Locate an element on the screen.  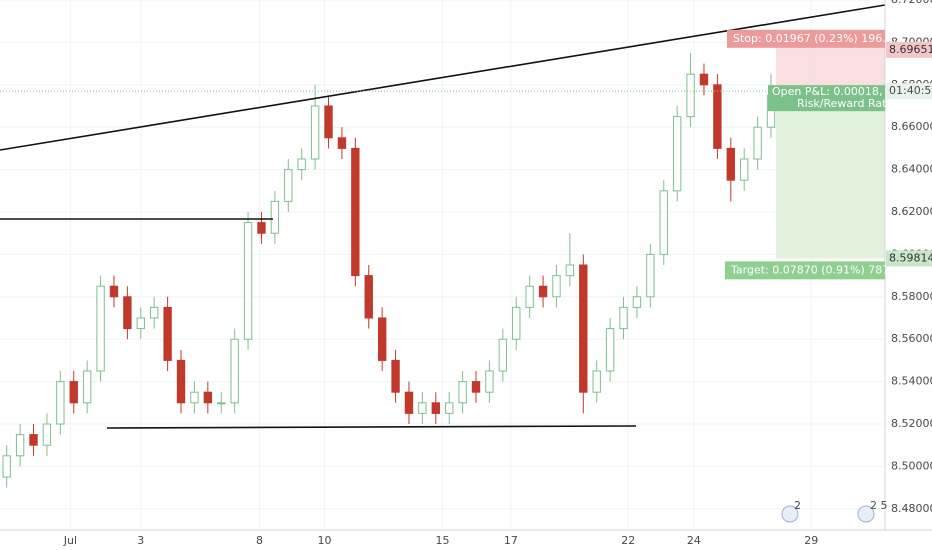
x-tick-label: 24 is located at coordinates (694, 540).